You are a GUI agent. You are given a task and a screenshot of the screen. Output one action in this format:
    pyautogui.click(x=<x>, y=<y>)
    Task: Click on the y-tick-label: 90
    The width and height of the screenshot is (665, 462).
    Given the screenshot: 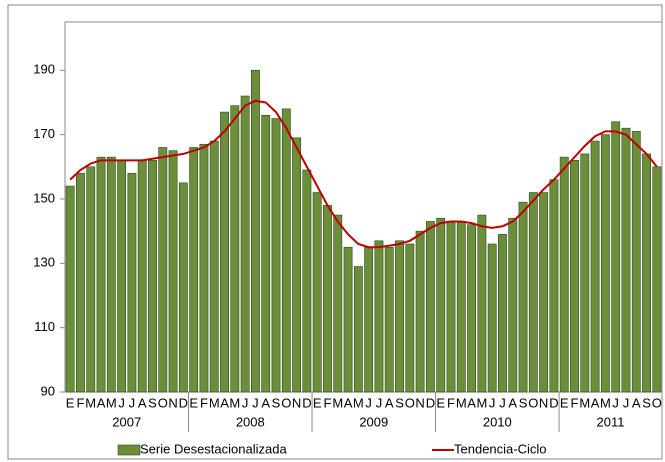 What is the action you would take?
    pyautogui.click(x=48, y=390)
    